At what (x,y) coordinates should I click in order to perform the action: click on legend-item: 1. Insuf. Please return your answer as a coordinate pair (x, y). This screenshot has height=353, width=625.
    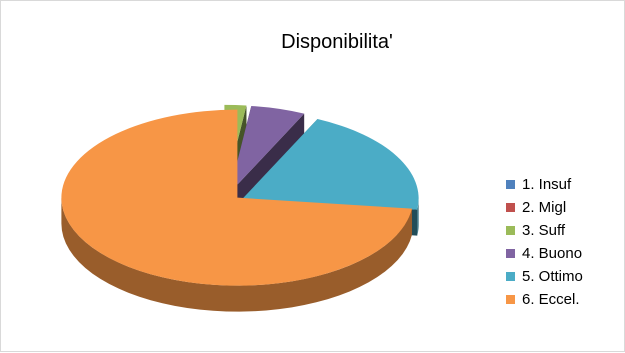
    Looking at the image, I should click on (544, 184).